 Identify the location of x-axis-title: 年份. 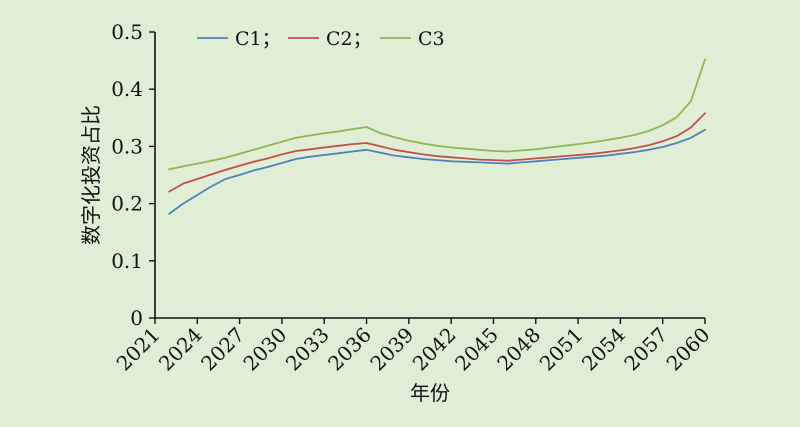
(430, 393).